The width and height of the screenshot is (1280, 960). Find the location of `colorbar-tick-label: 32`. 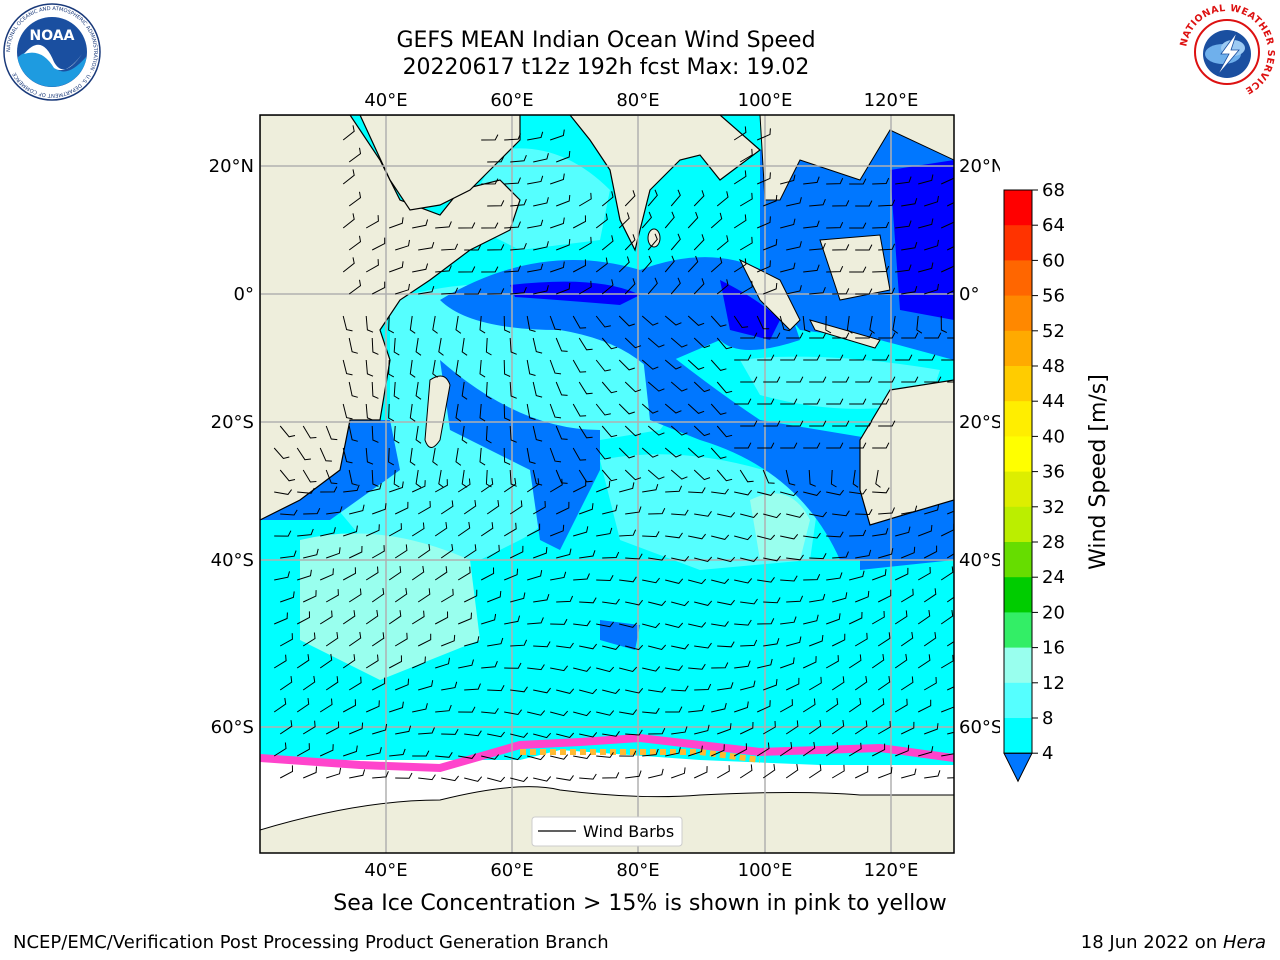

colorbar-tick-label: 32 is located at coordinates (1053, 507).